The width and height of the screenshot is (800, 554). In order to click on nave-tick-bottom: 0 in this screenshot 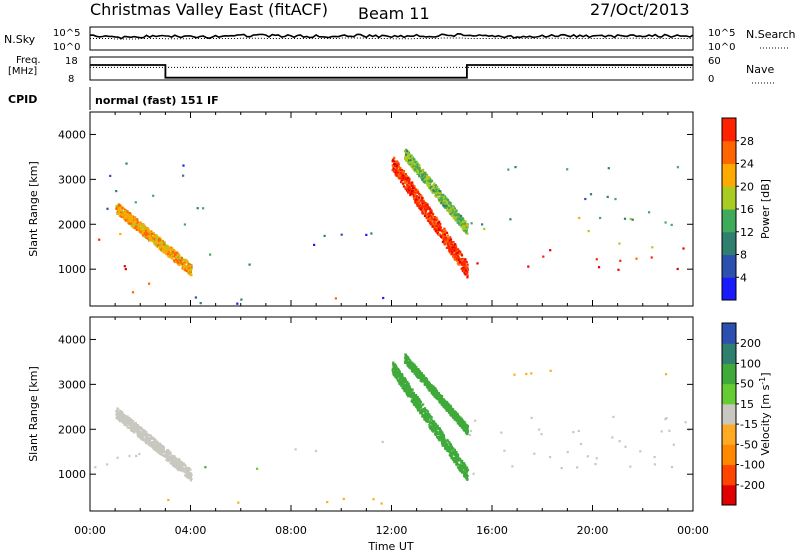, I will do `click(711, 79)`.